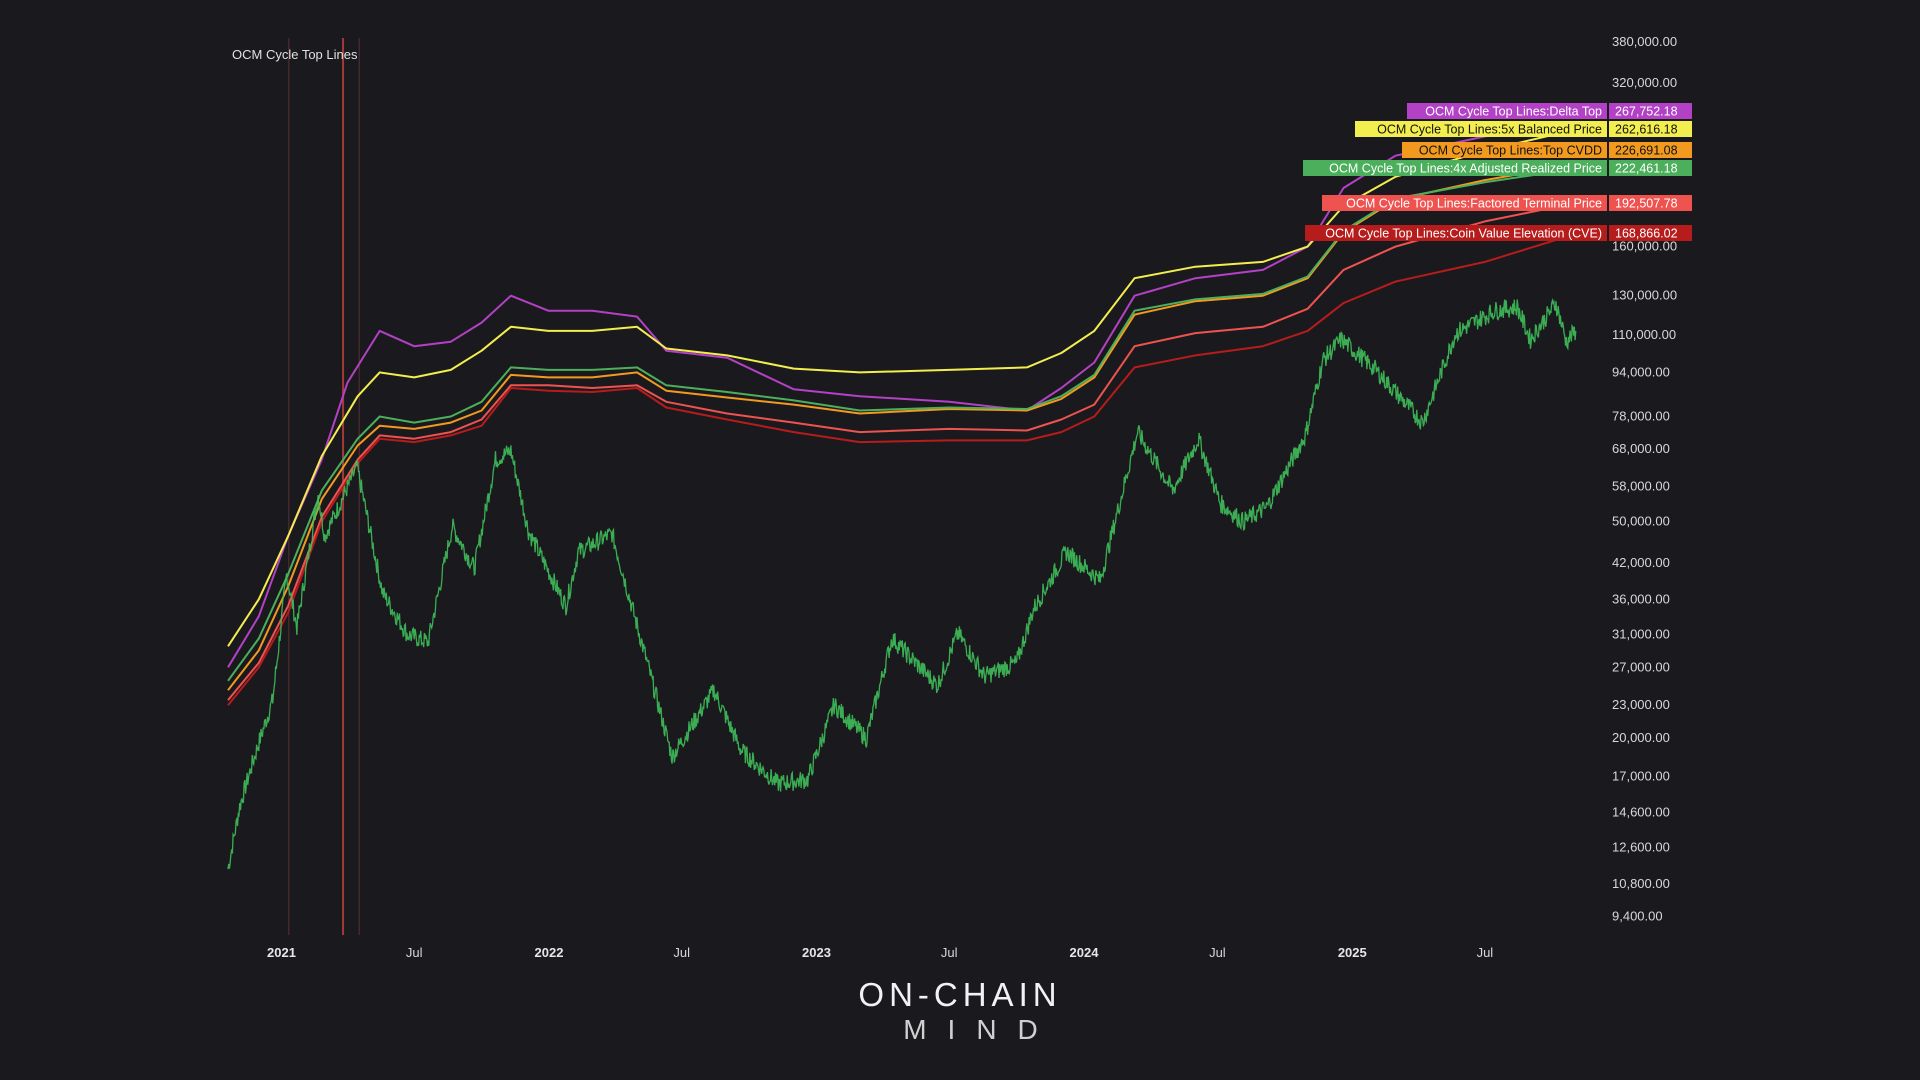  I want to click on legend-item-2: OCM Cycle Top Lines:Top CVDD 226,691.08, so click(1547, 150).